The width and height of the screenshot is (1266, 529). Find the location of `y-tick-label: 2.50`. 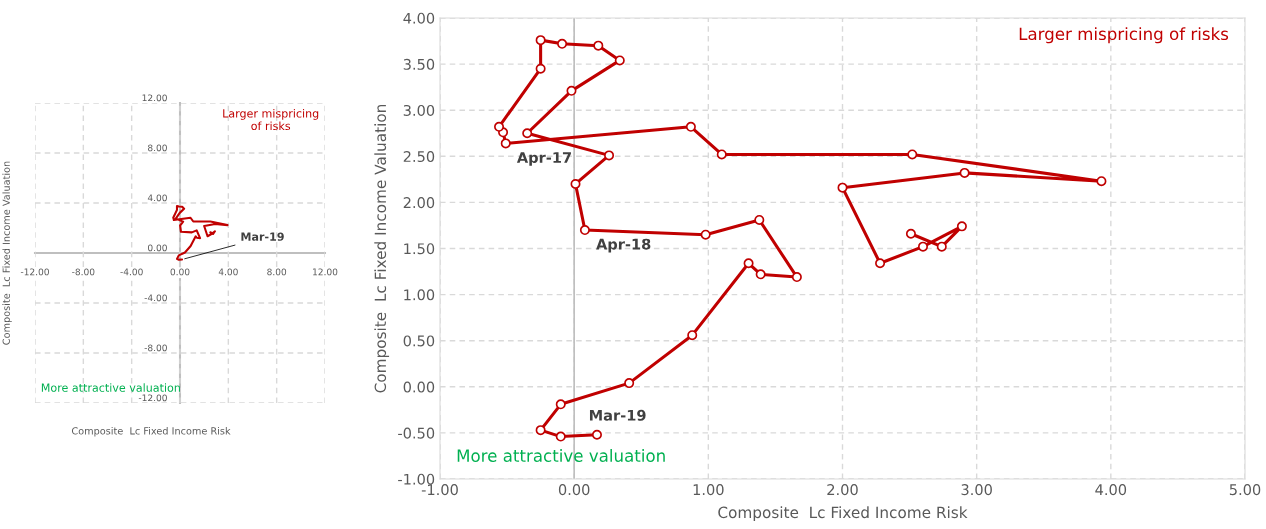

y-tick-label: 2.50 is located at coordinates (419, 157).